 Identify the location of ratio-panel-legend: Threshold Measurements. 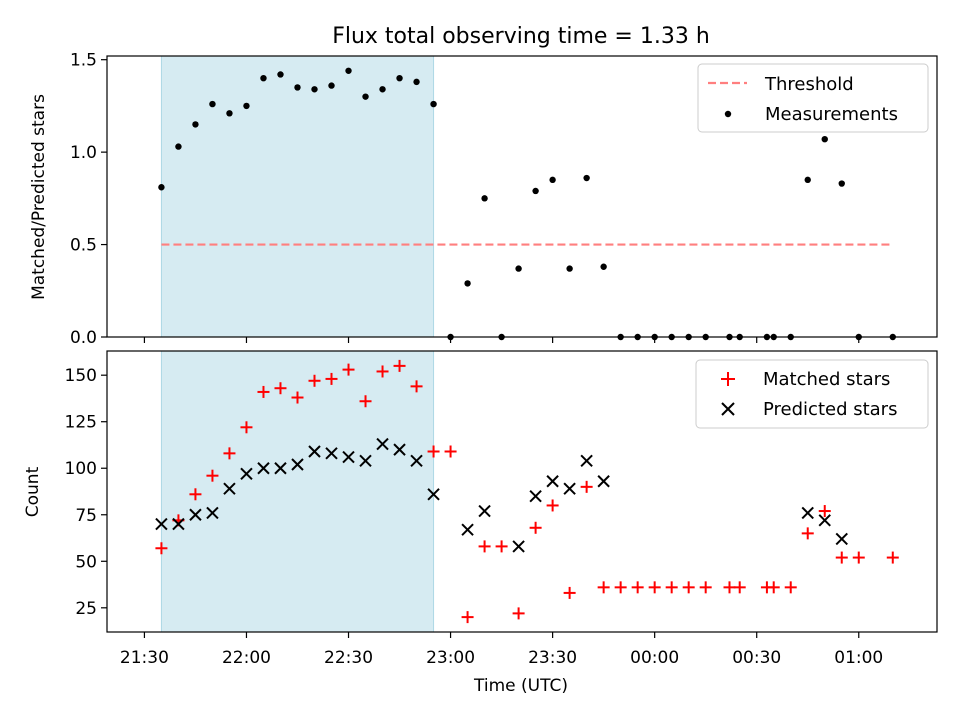
(813, 98).